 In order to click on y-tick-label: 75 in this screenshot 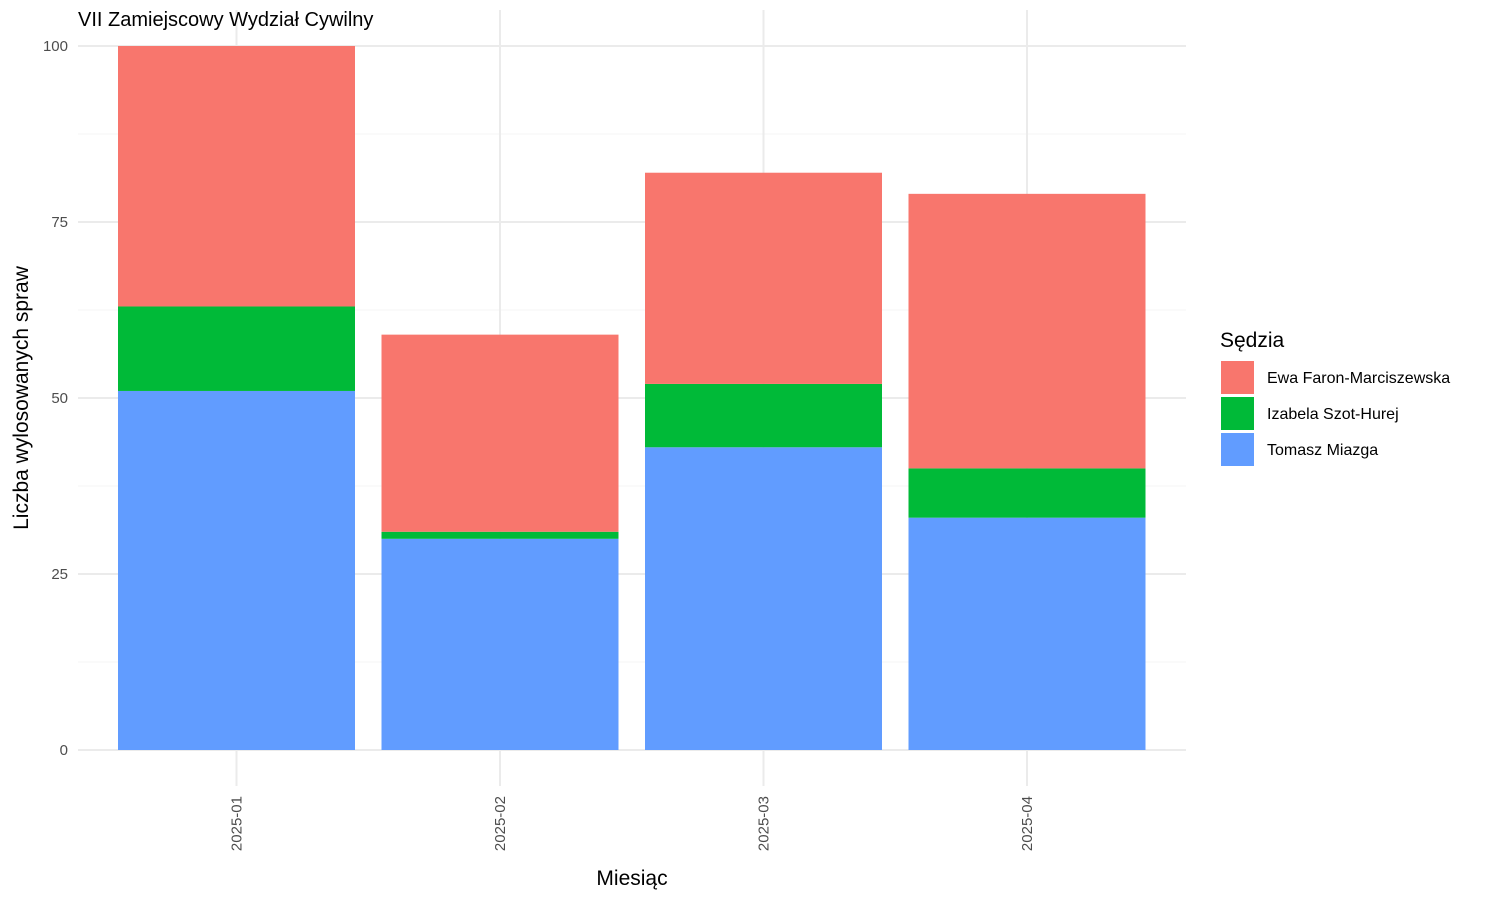, I will do `click(59, 222)`.